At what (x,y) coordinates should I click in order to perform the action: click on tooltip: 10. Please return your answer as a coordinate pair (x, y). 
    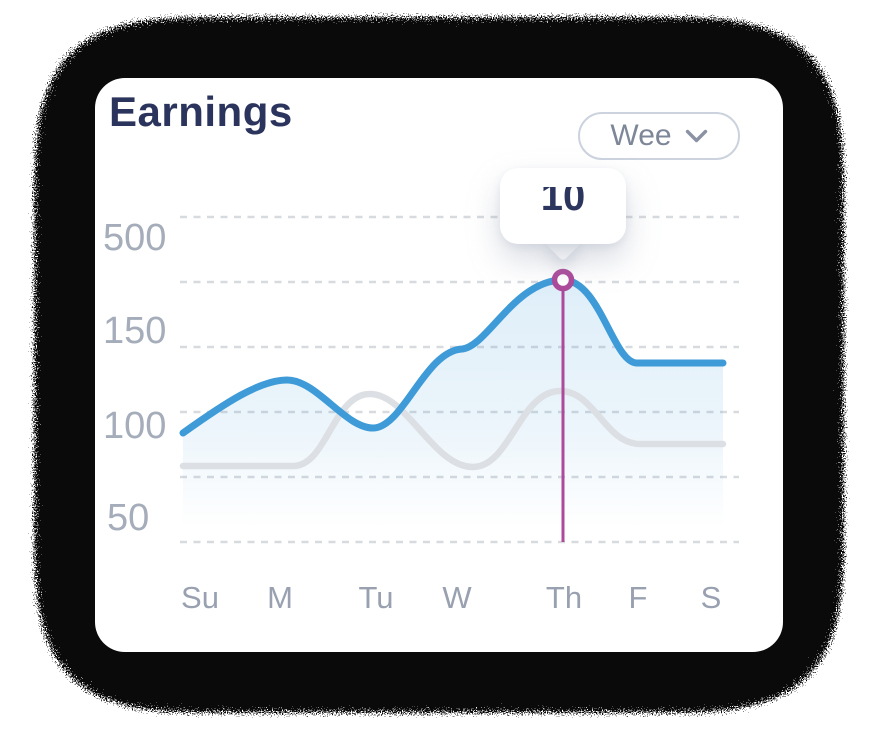
    Looking at the image, I should click on (563, 206).